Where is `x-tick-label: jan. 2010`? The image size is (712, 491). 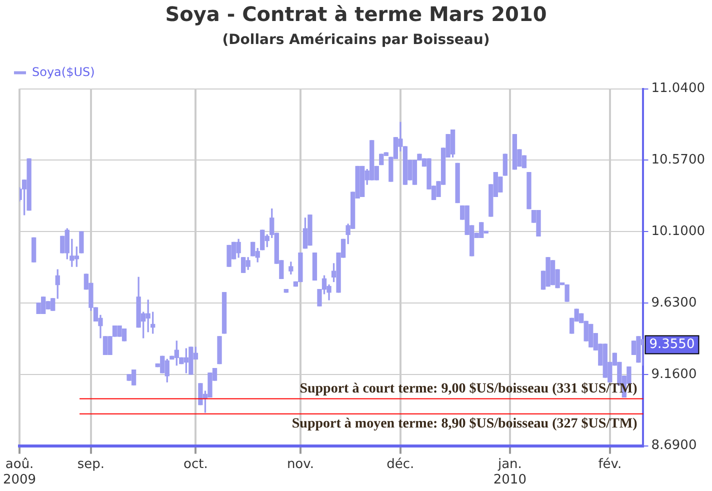 x-tick-label: jan. 2010 is located at coordinates (509, 472).